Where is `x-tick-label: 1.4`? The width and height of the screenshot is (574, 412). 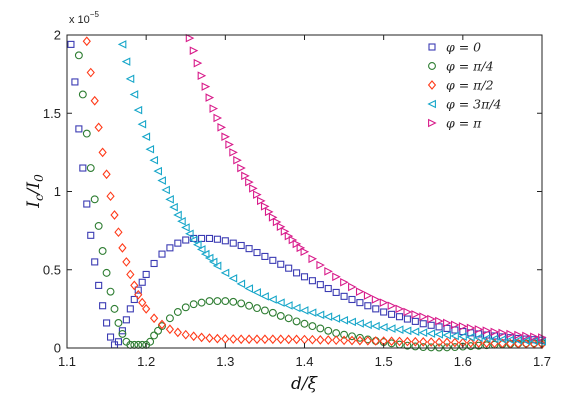
x-tick-label: 1.4 is located at coordinates (304, 361).